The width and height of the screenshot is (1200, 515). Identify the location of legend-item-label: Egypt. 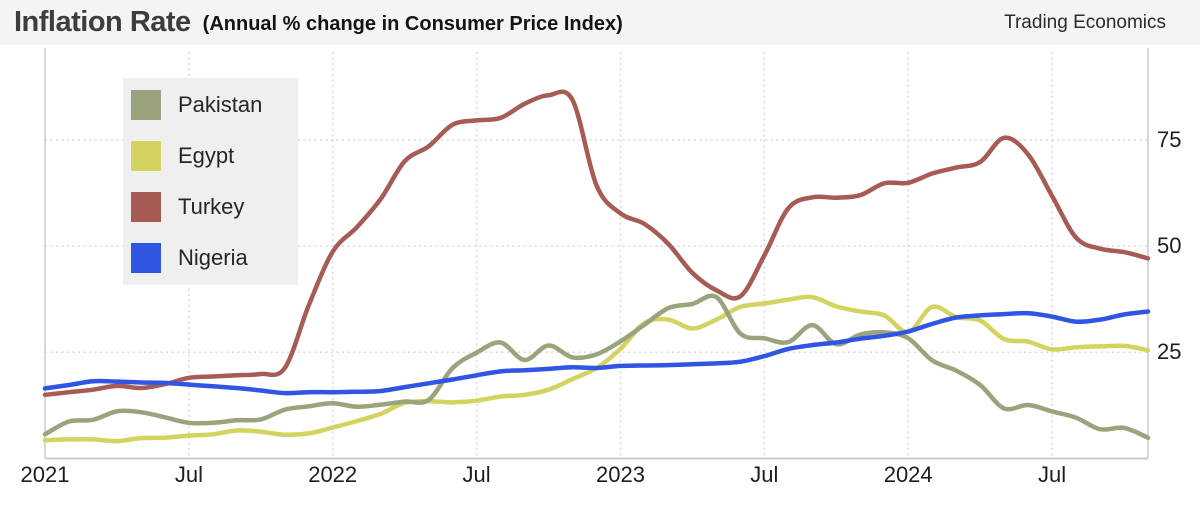
(206, 155).